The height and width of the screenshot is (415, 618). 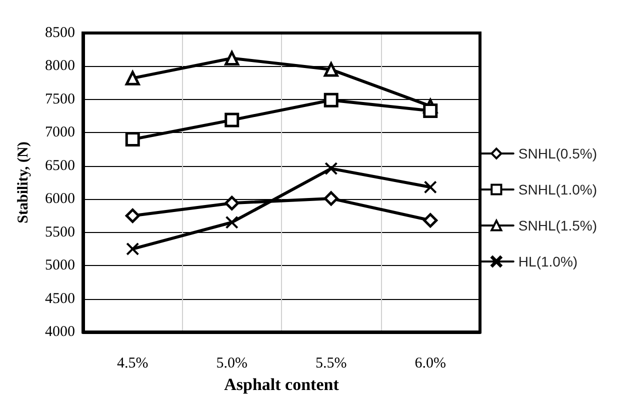 What do you see at coordinates (331, 364) in the screenshot?
I see `x-tick-label: 5.5%` at bounding box center [331, 364].